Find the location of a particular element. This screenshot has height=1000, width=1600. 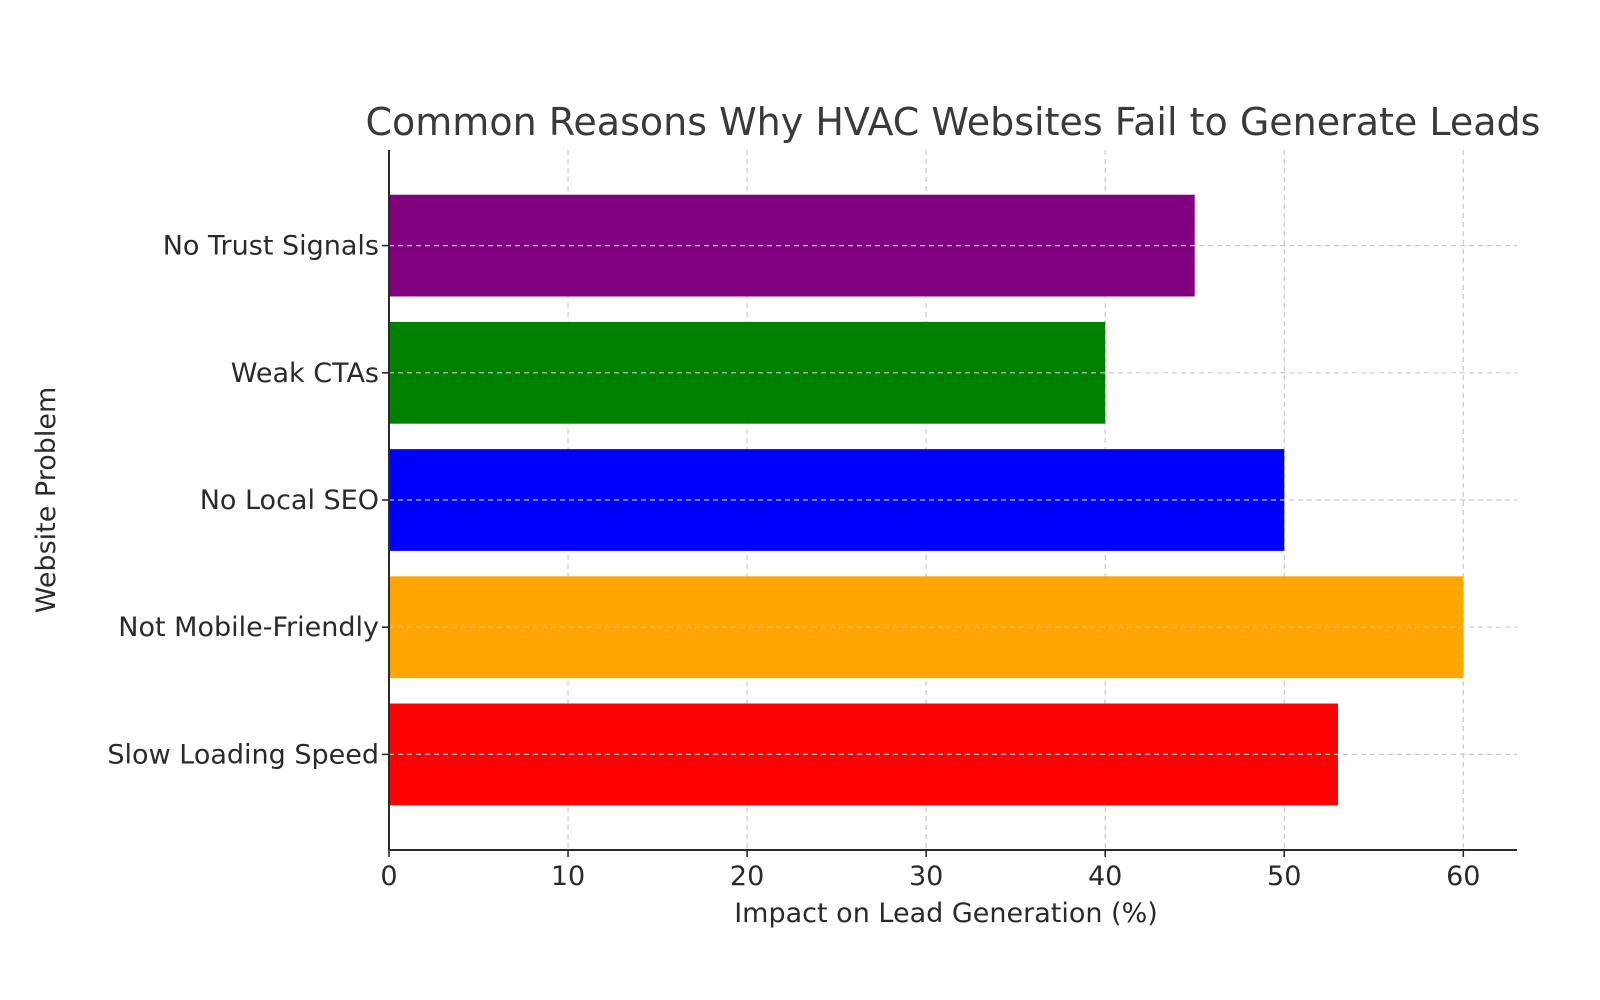

bar-weak-ctas is located at coordinates (747, 372).